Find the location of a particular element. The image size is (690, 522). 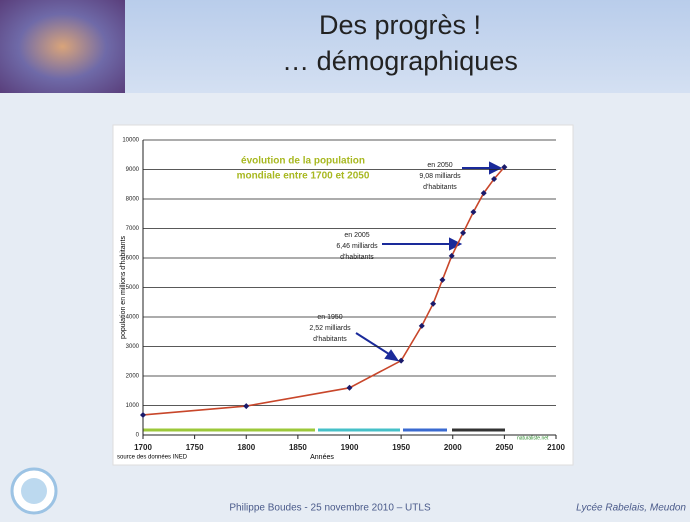

x-tick-label: 1950 is located at coordinates (401, 447).